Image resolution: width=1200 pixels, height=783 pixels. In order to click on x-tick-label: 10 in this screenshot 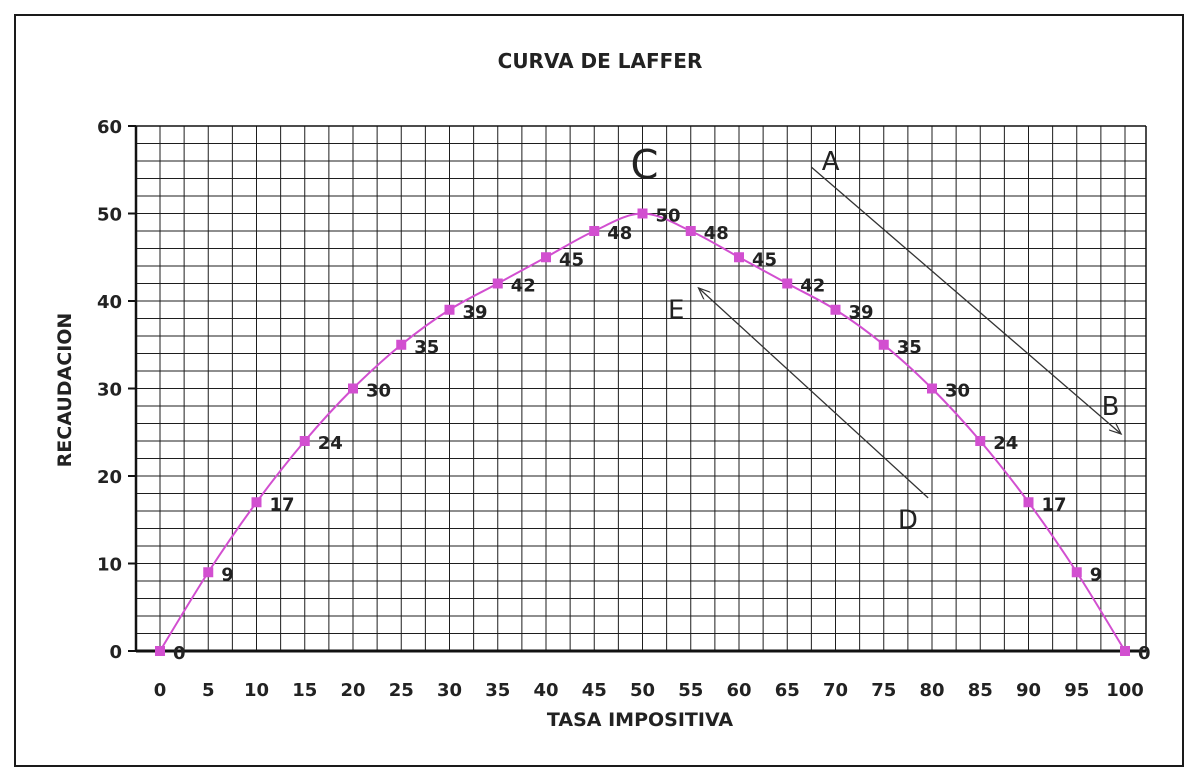, I will do `click(256, 690)`.